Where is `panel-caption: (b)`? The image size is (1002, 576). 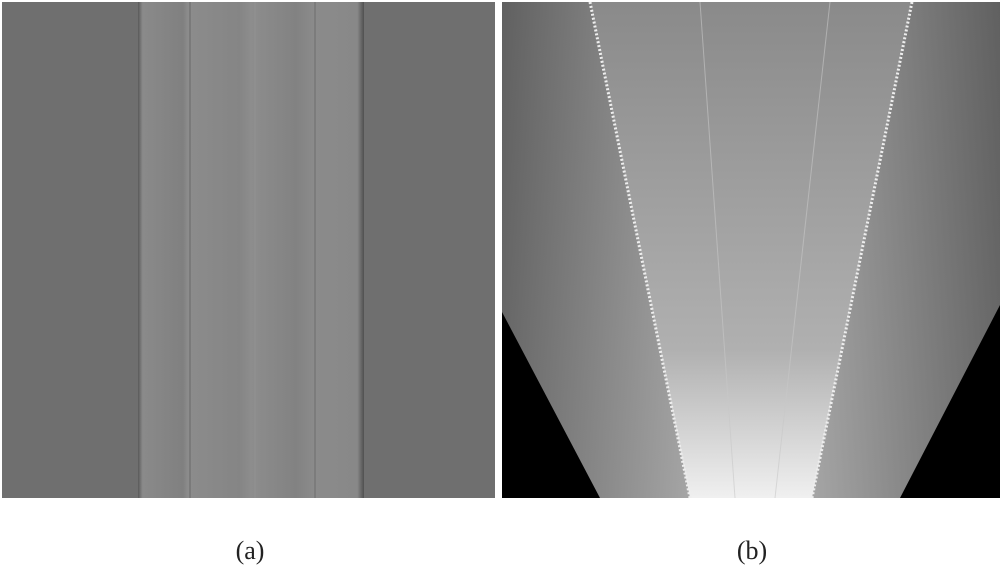
panel-caption: (b) is located at coordinates (752, 550).